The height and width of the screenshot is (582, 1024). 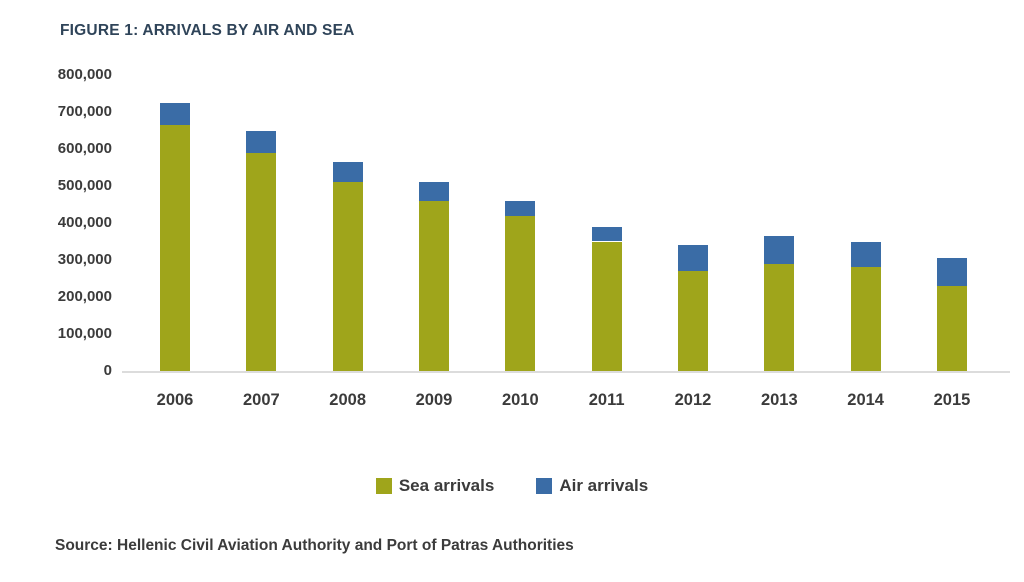 I want to click on figure-title: FIGURE 1: ARRIVALS BY AIR AND SEA, so click(x=207, y=30).